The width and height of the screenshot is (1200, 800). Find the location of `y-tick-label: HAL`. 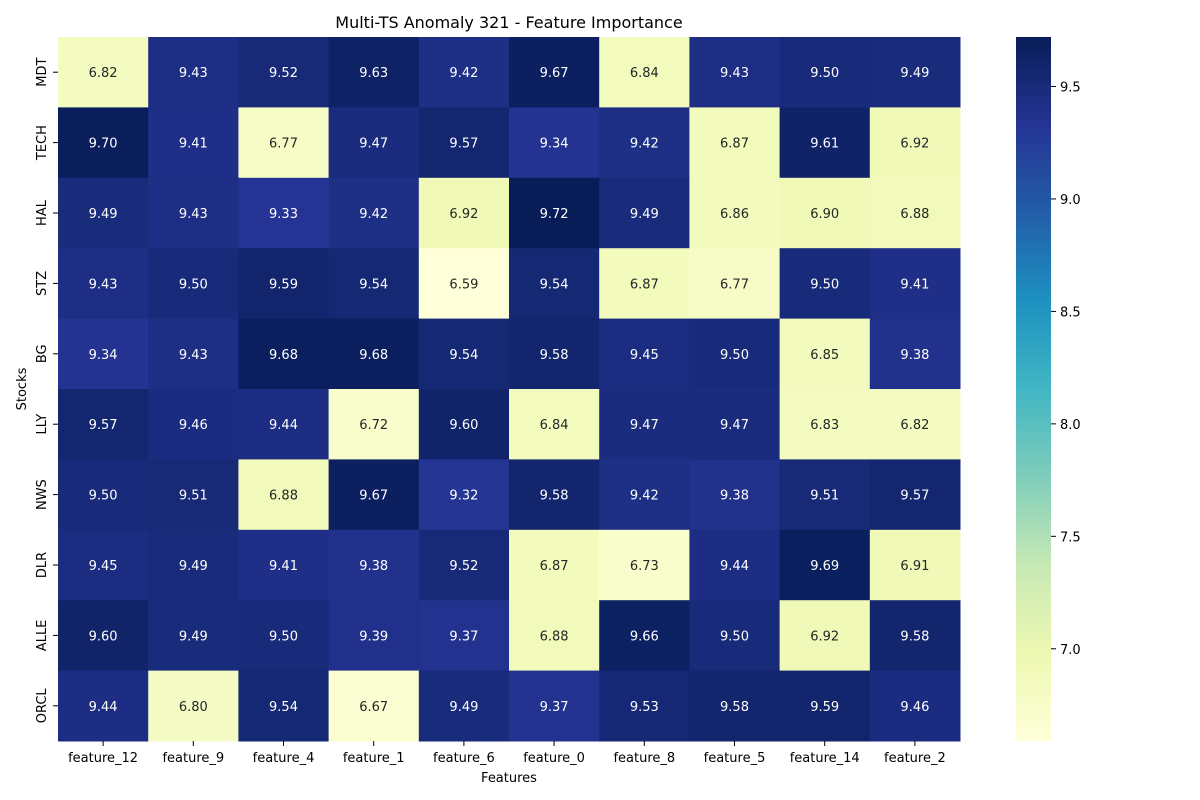

y-tick-label: HAL is located at coordinates (42, 212).